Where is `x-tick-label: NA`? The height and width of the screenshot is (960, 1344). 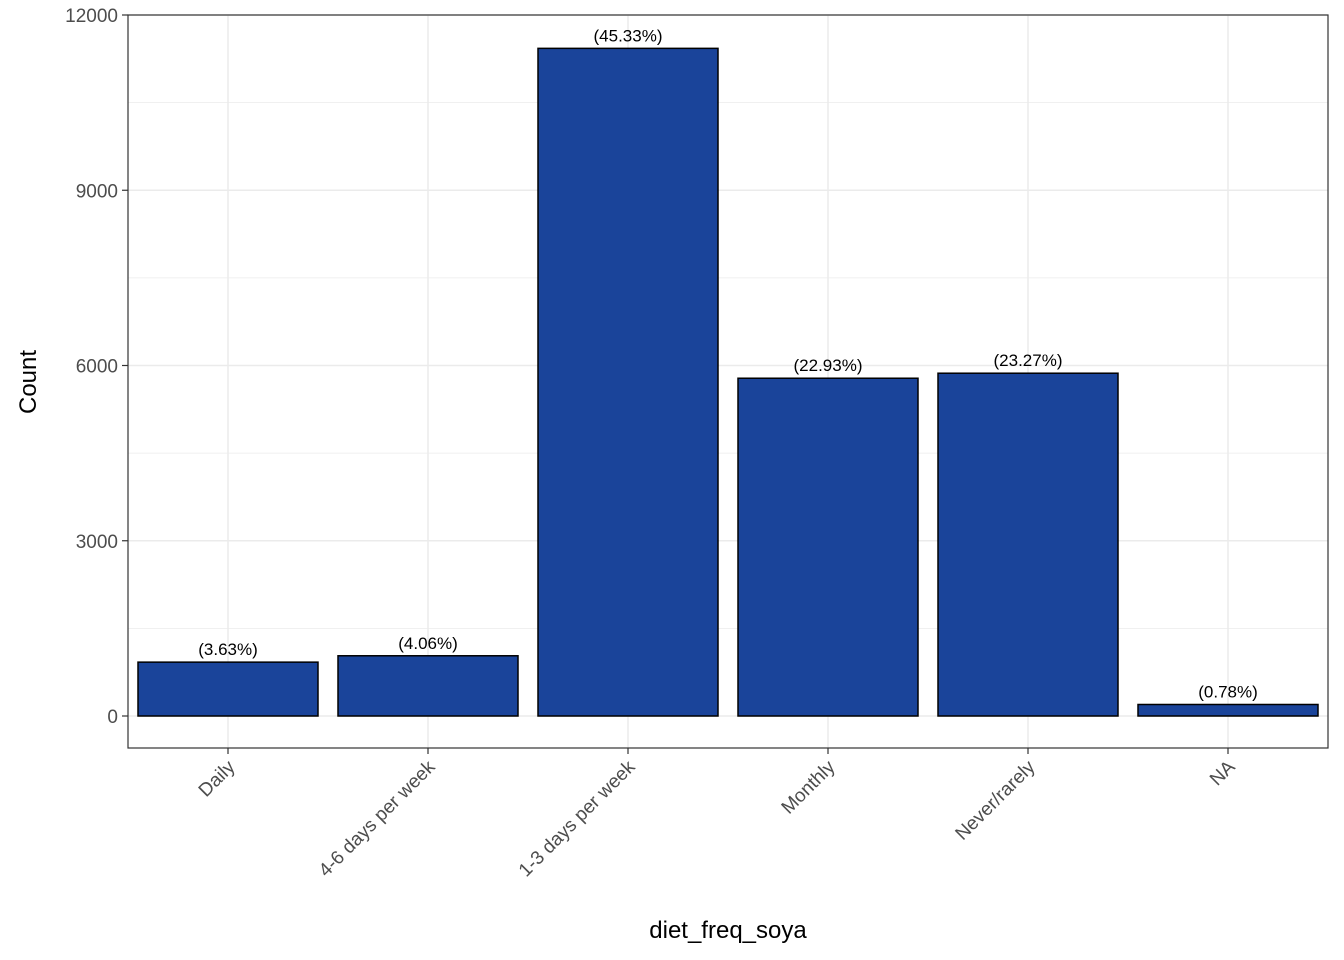 x-tick-label: NA is located at coordinates (1223, 773).